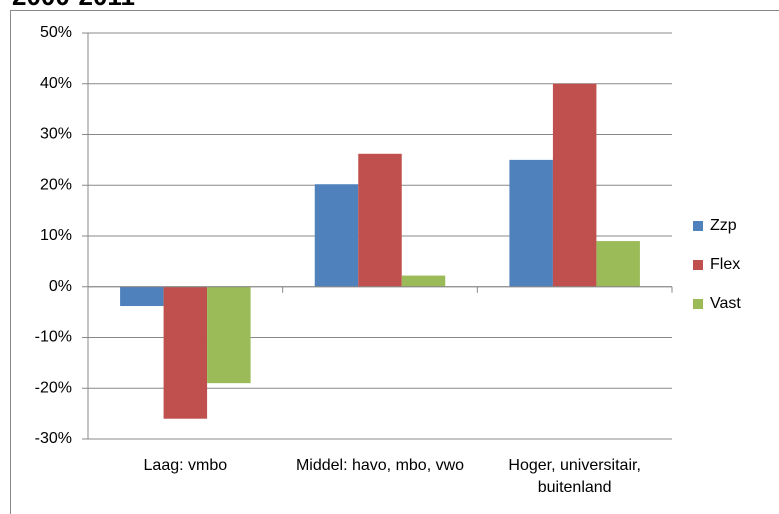 This screenshot has height=514, width=779. I want to click on y-tick-label: 20%, so click(56, 184).